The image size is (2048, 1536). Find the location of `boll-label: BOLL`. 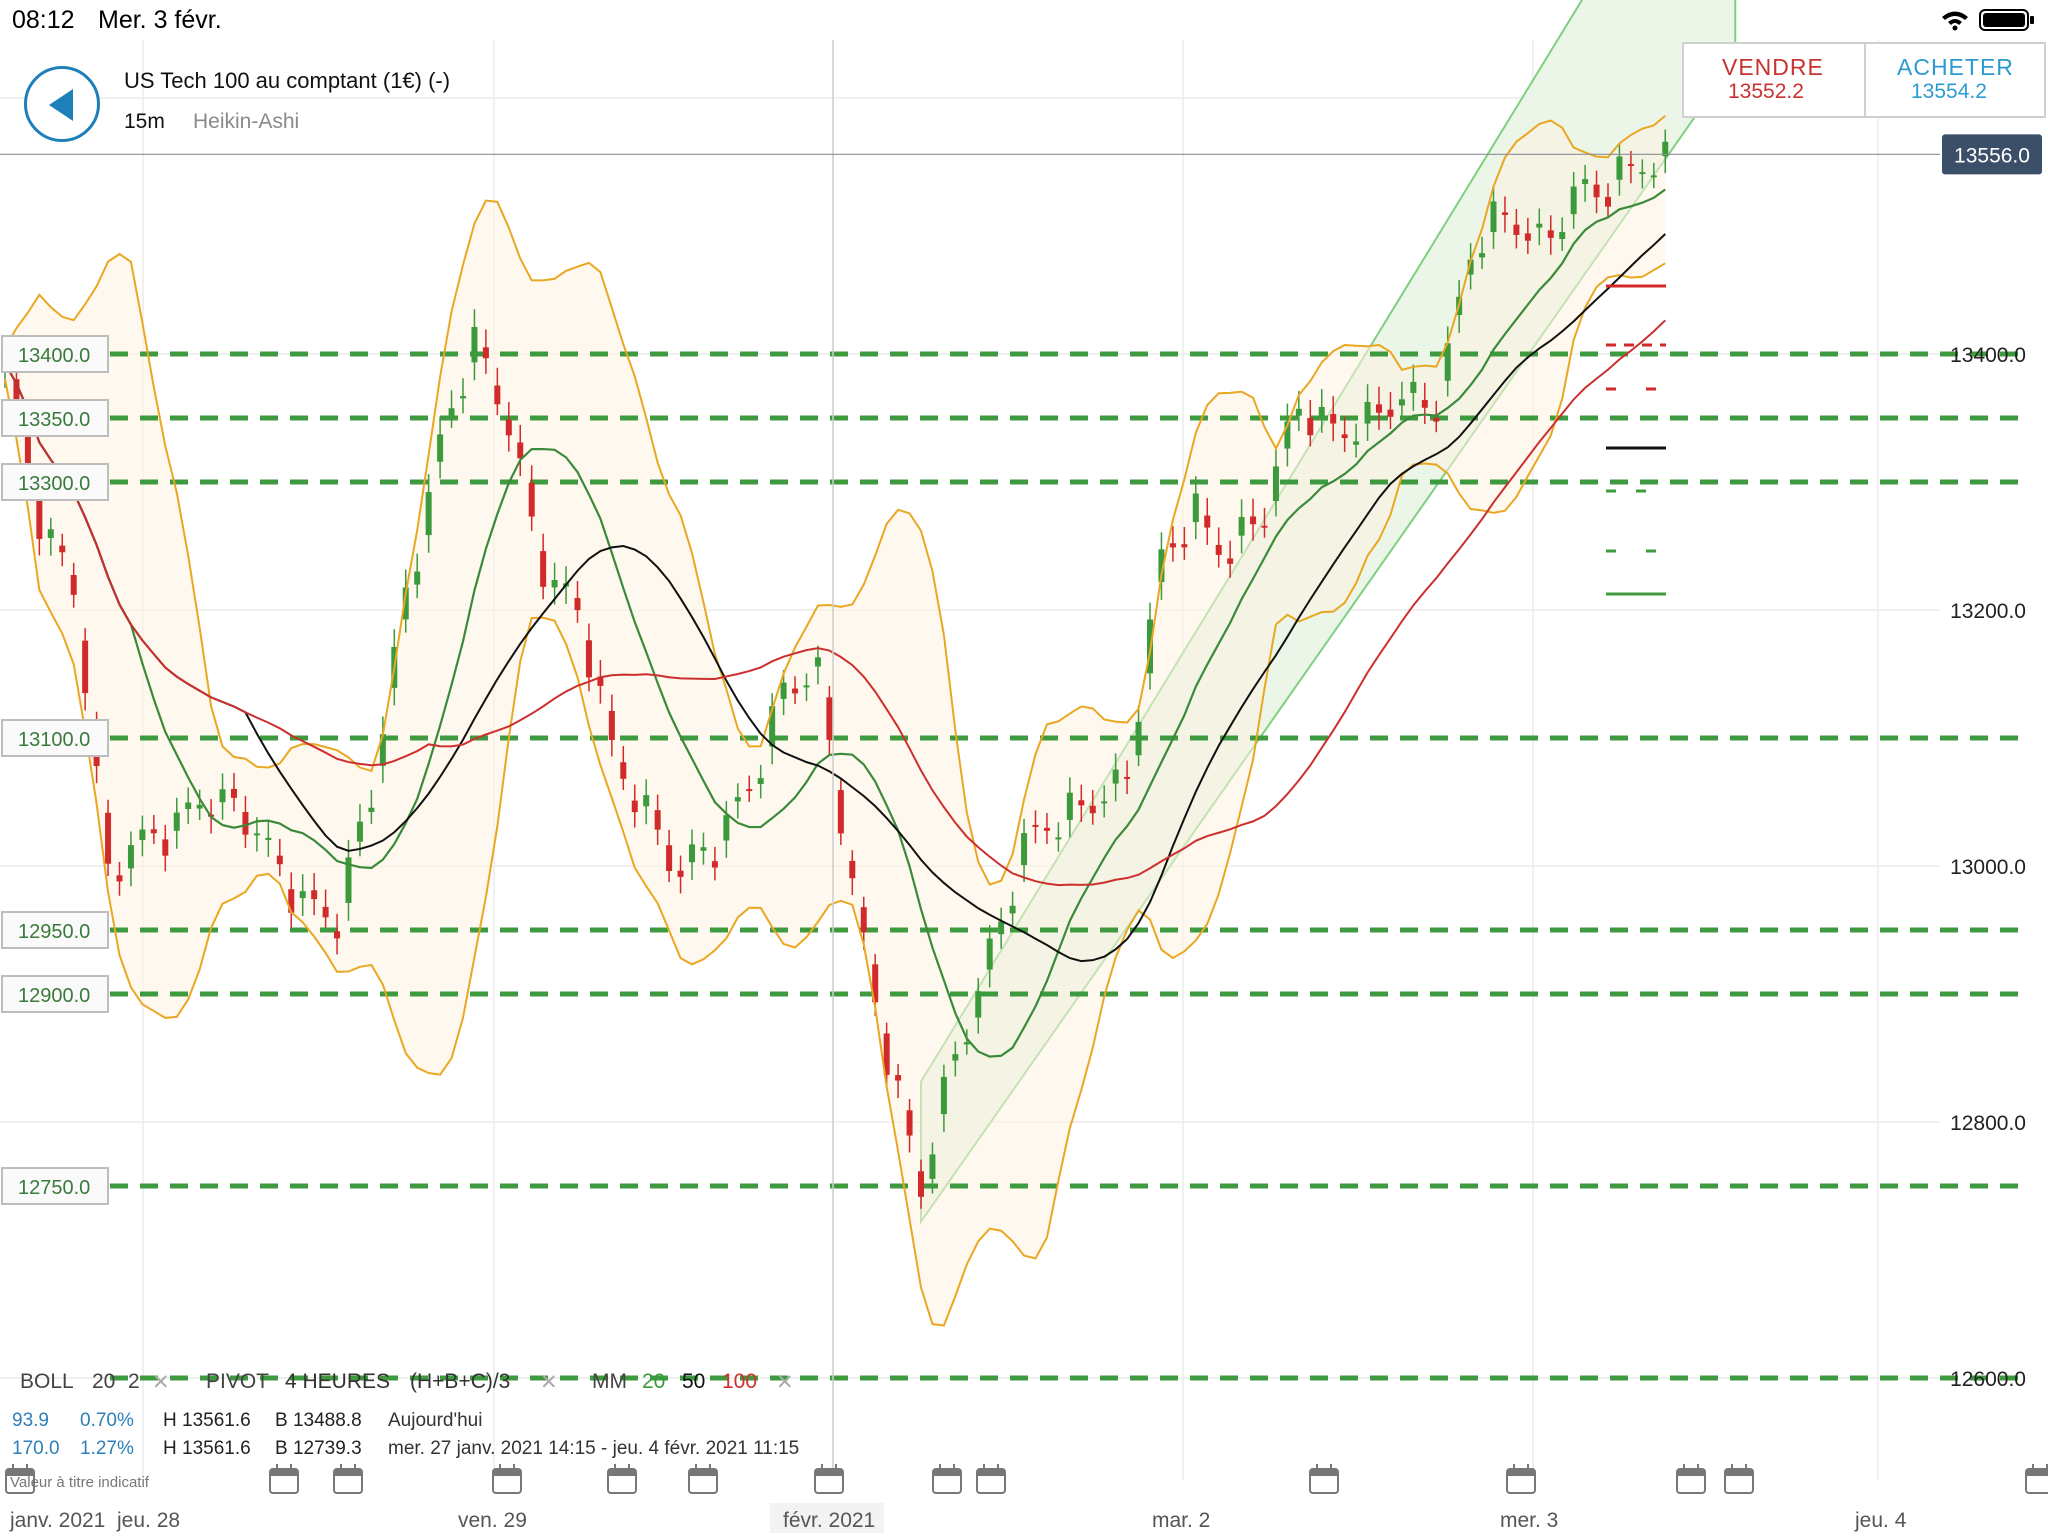

boll-label: BOLL is located at coordinates (47, 1381).